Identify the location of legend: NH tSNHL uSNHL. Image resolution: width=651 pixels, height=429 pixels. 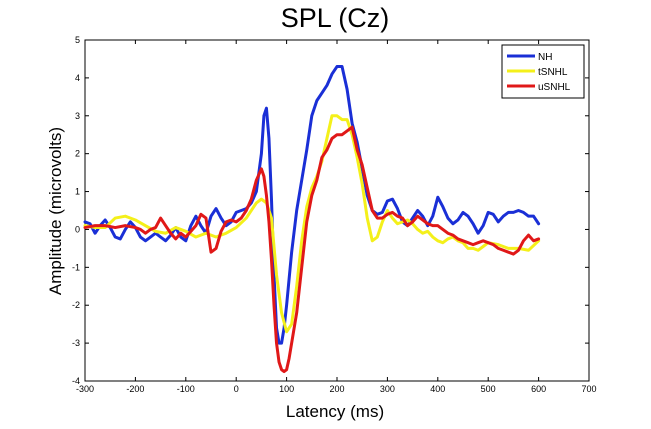
(543, 71).